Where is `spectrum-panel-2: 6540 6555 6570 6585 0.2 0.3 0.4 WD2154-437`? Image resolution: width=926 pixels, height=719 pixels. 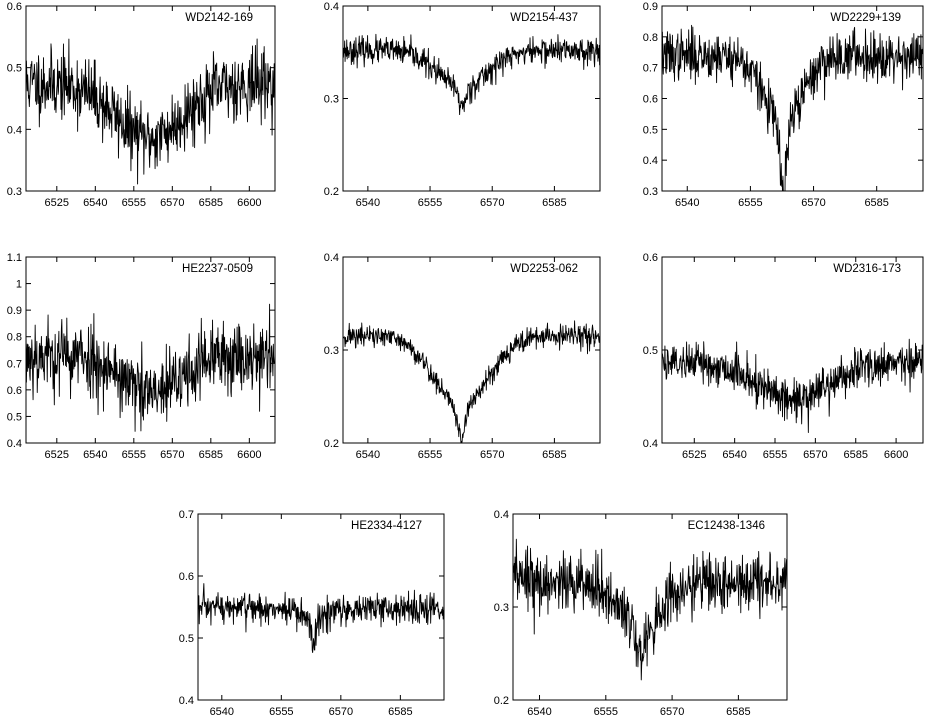 spectrum-panel-2: 6540 6555 6570 6585 0.2 0.3 0.4 WD2154-437 is located at coordinates (462, 105).